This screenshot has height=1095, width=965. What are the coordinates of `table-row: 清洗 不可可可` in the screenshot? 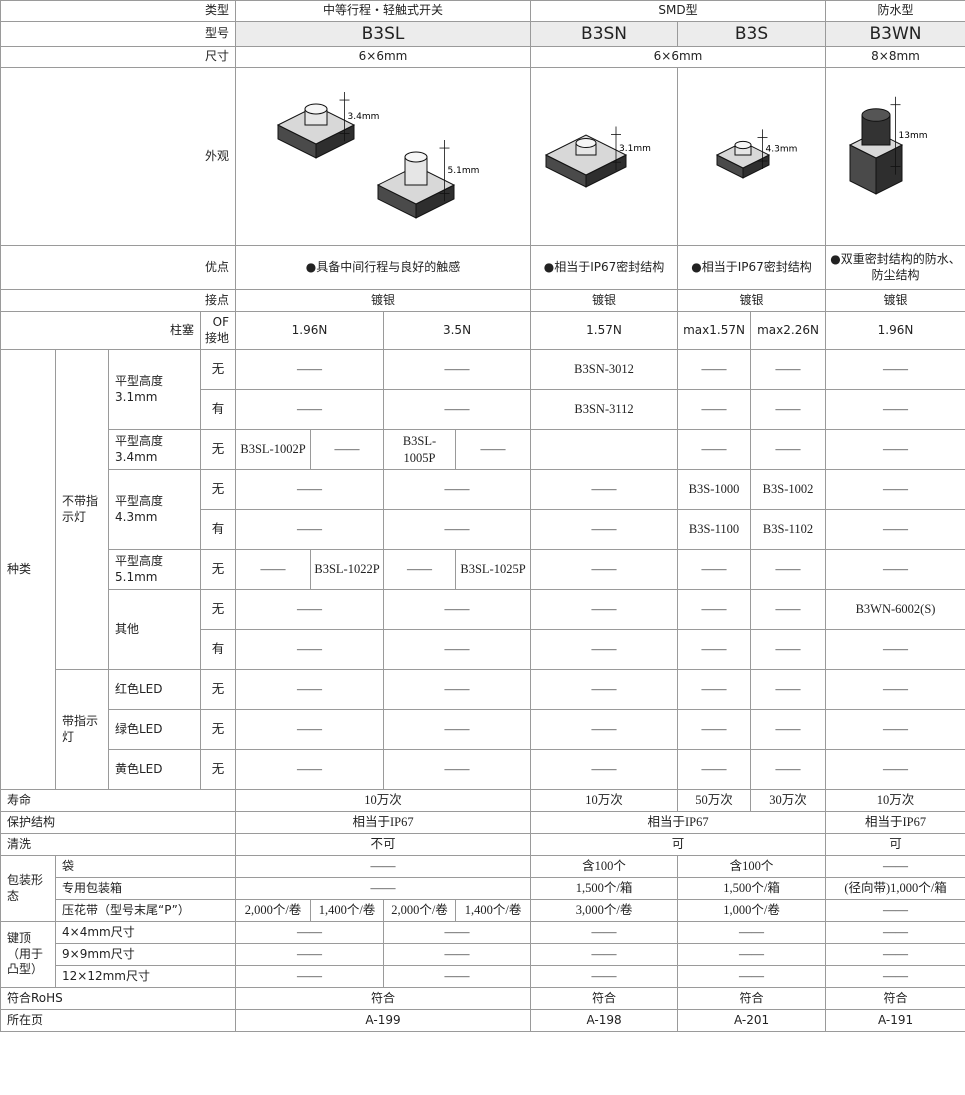 It's located at (482, 845).